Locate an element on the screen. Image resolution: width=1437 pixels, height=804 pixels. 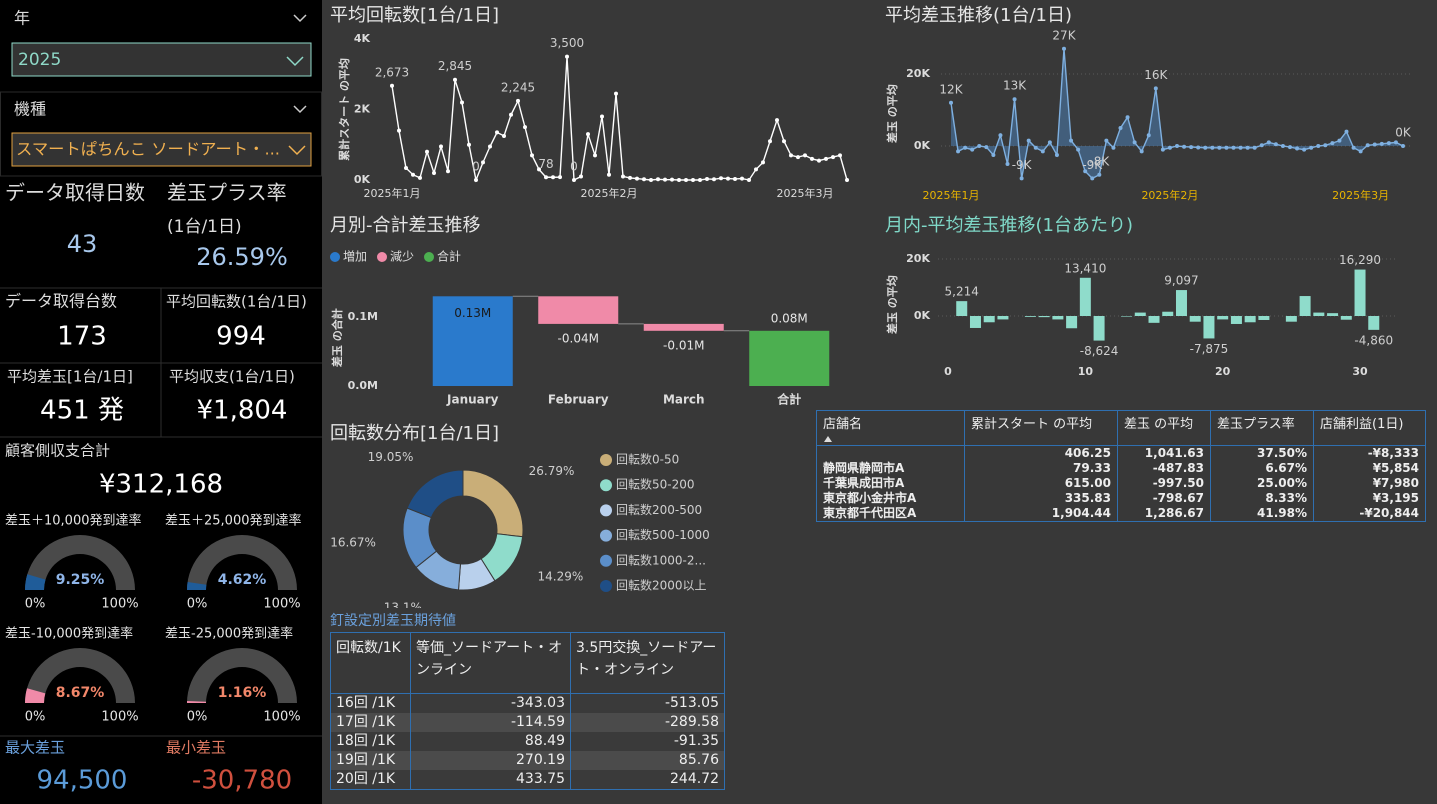
header-cell: 差玉プラス率 is located at coordinates (1262, 428).